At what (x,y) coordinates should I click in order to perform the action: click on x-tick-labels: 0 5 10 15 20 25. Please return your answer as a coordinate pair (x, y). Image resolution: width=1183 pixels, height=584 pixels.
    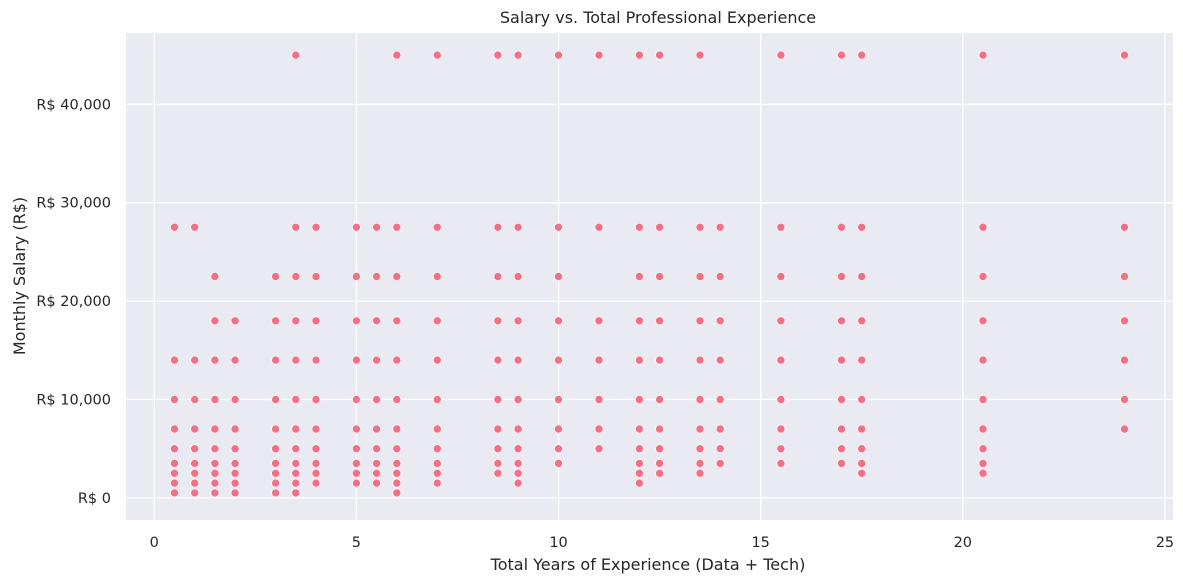
    Looking at the image, I should click on (662, 543).